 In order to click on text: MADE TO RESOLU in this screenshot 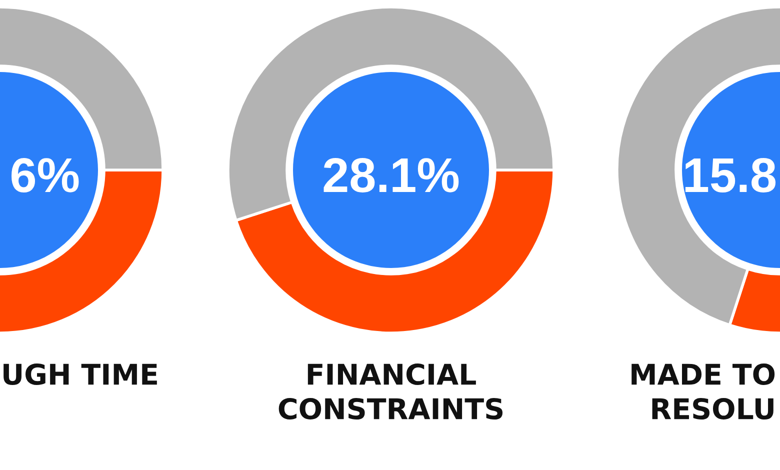, I will do `click(703, 392)`.